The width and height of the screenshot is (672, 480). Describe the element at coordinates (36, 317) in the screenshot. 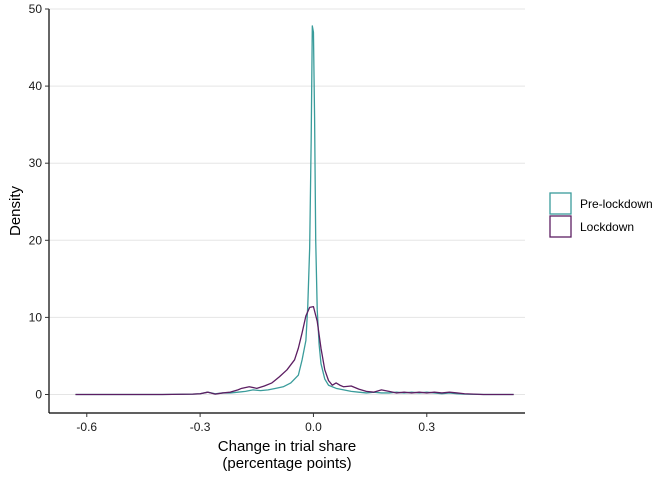

I see `y-tick-label: 10` at that location.